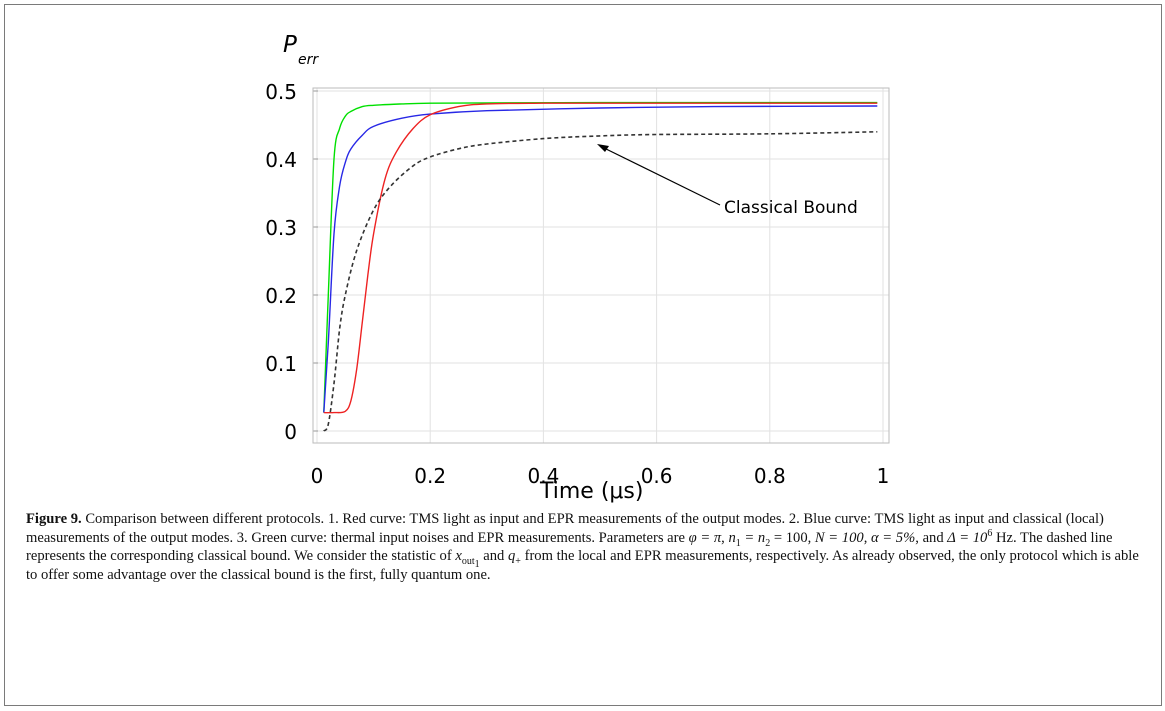 This screenshot has height=711, width=1165. I want to click on y-tick-label: 0.5, so click(281, 92).